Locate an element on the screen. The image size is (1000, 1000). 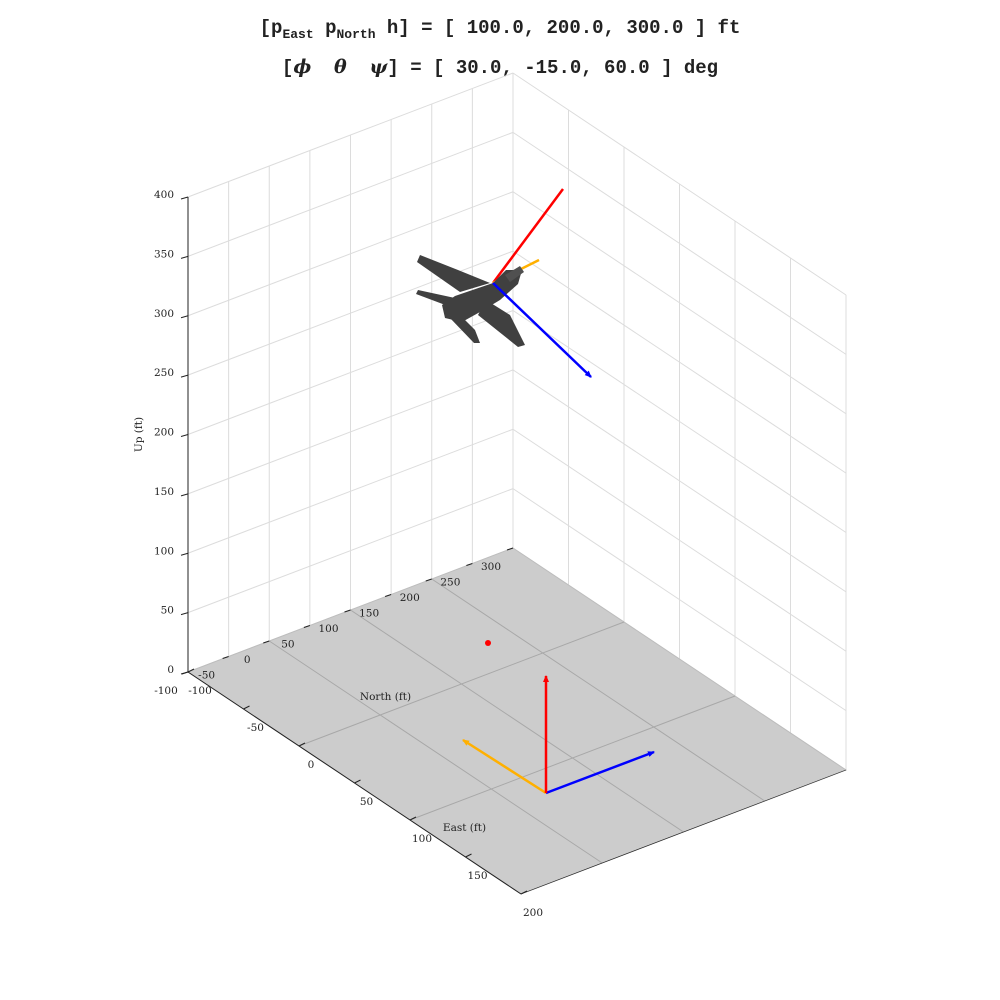
body-z-vector is located at coordinates (542, 330).